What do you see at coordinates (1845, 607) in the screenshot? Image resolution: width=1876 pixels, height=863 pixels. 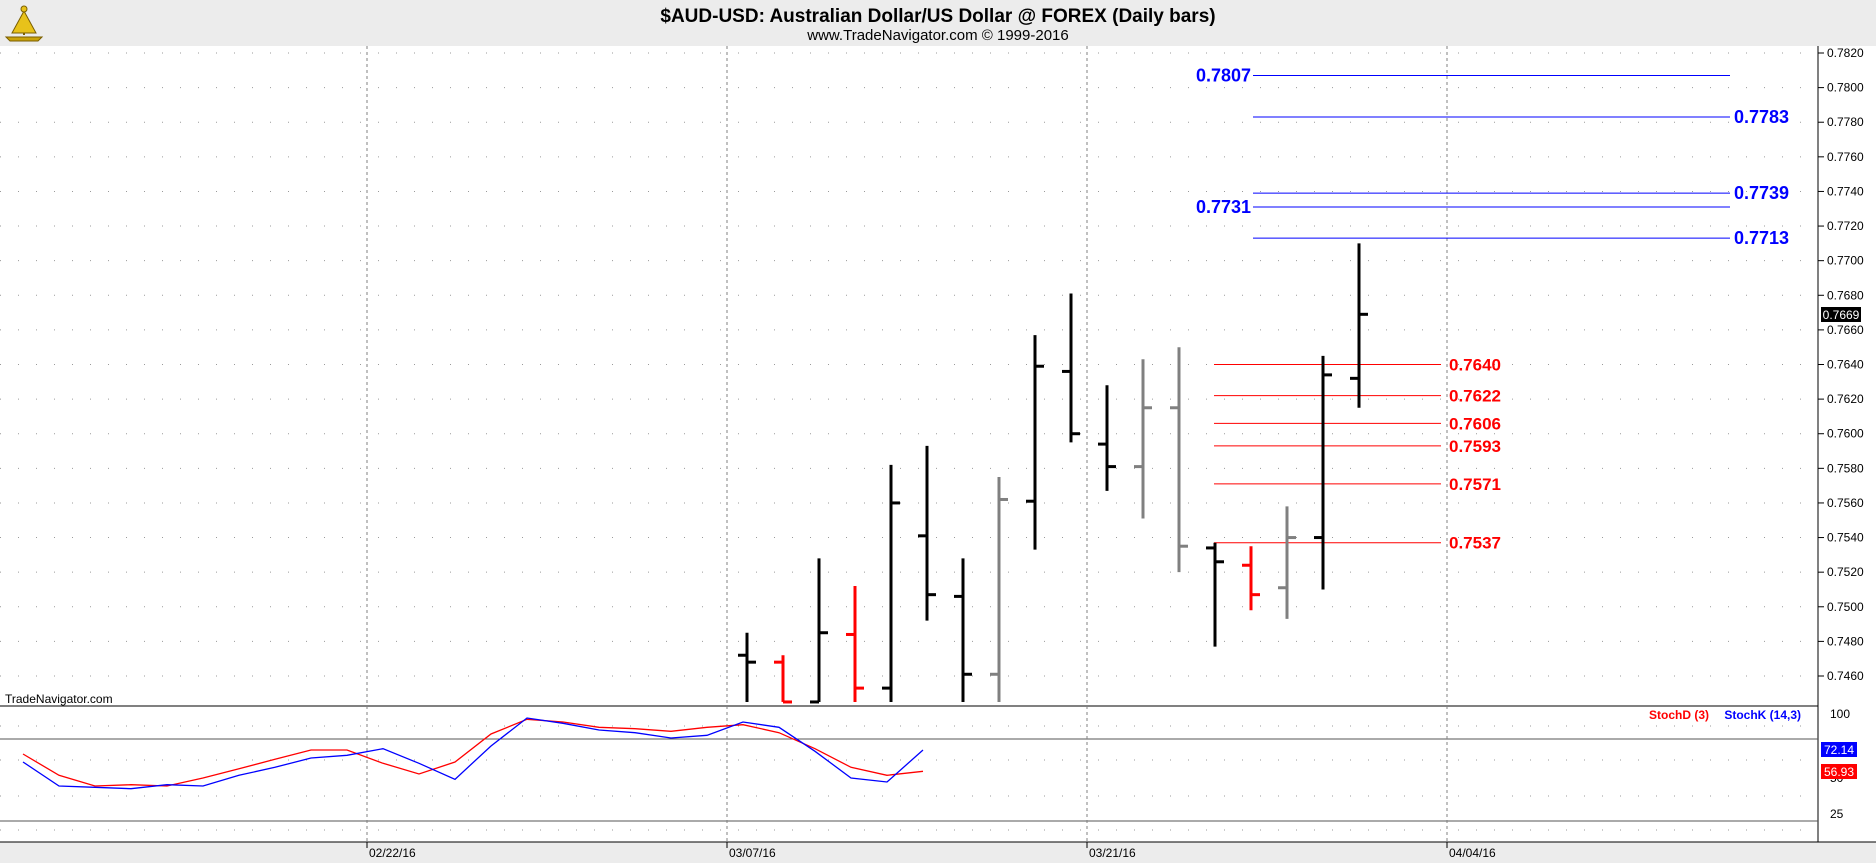 I see `y-tick-label: 0.7500` at bounding box center [1845, 607].